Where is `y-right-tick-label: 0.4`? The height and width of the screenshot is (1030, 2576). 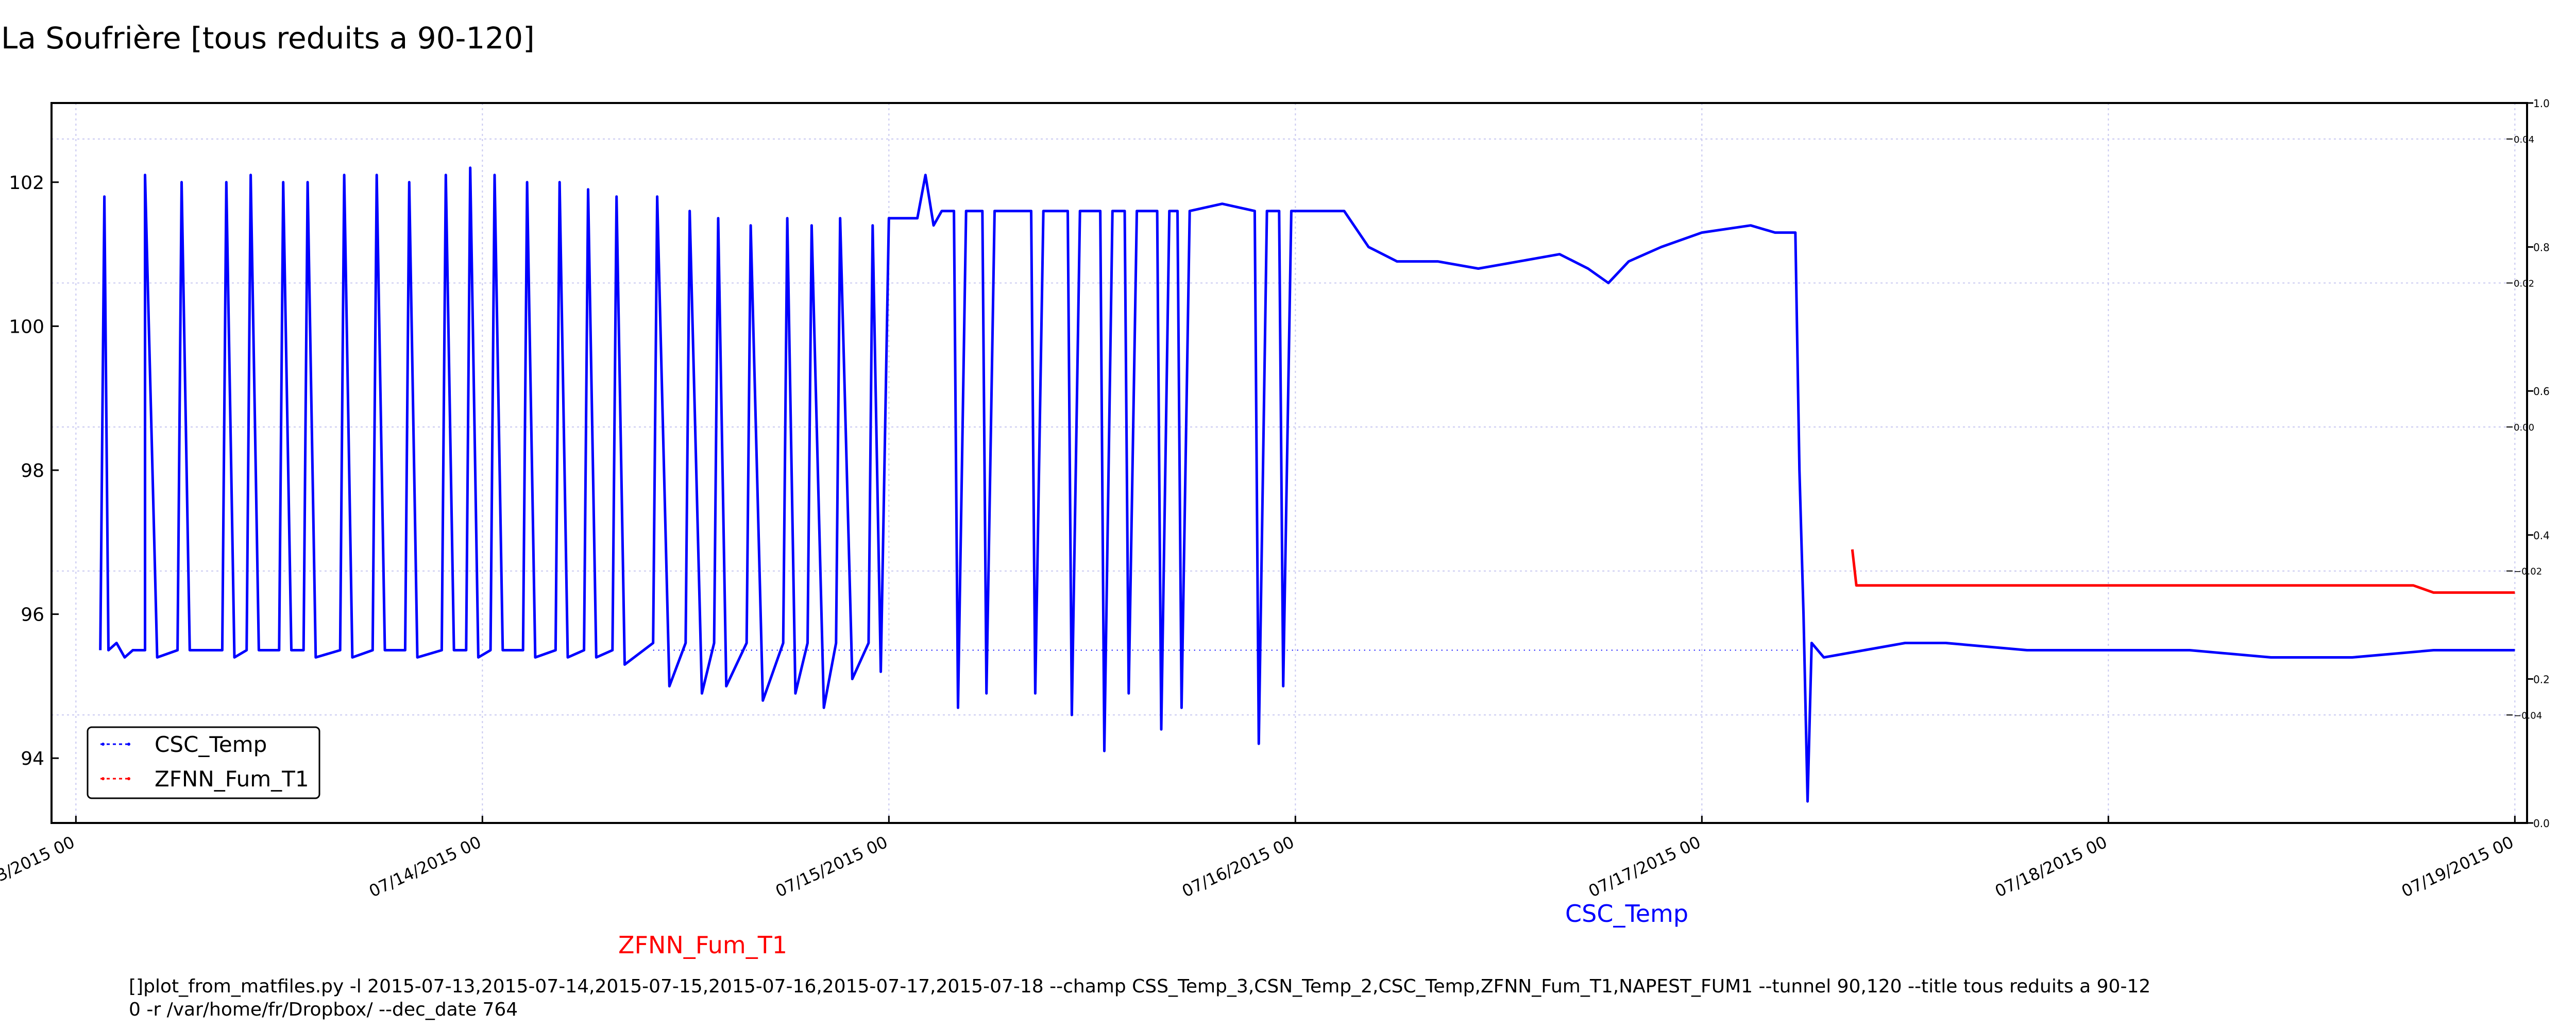
y-right-tick-label: 0.4 is located at coordinates (2541, 535).